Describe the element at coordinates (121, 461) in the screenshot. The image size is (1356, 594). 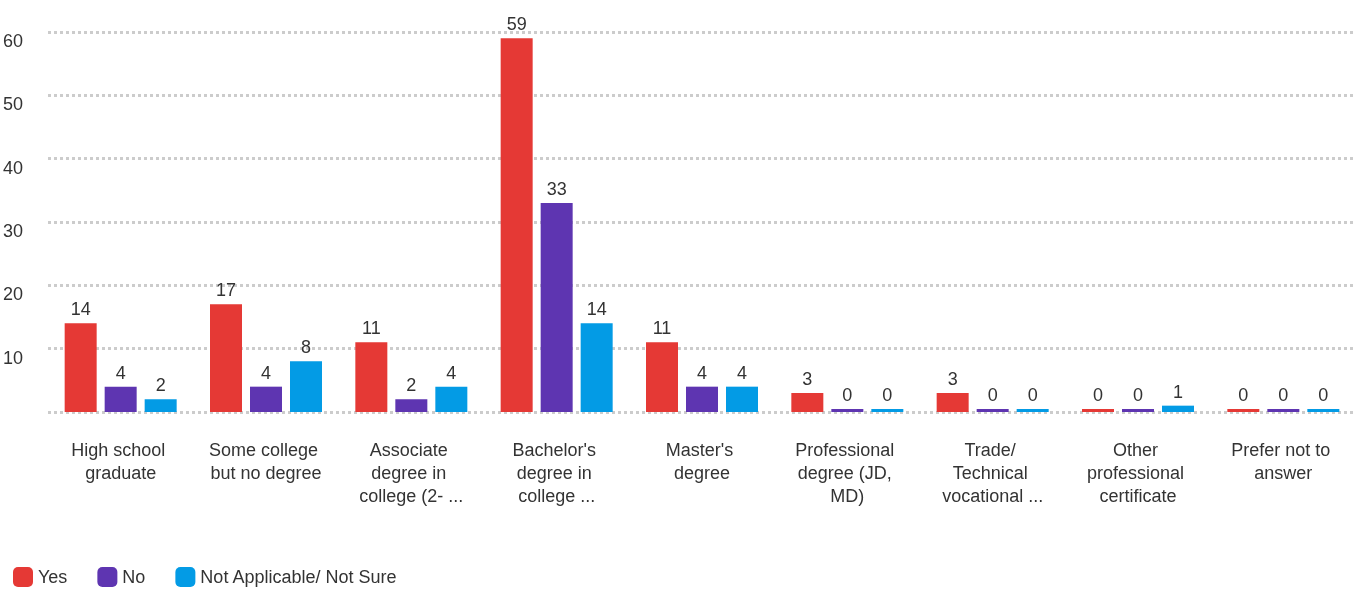
I see `x-tick-label: High school graduate` at that location.